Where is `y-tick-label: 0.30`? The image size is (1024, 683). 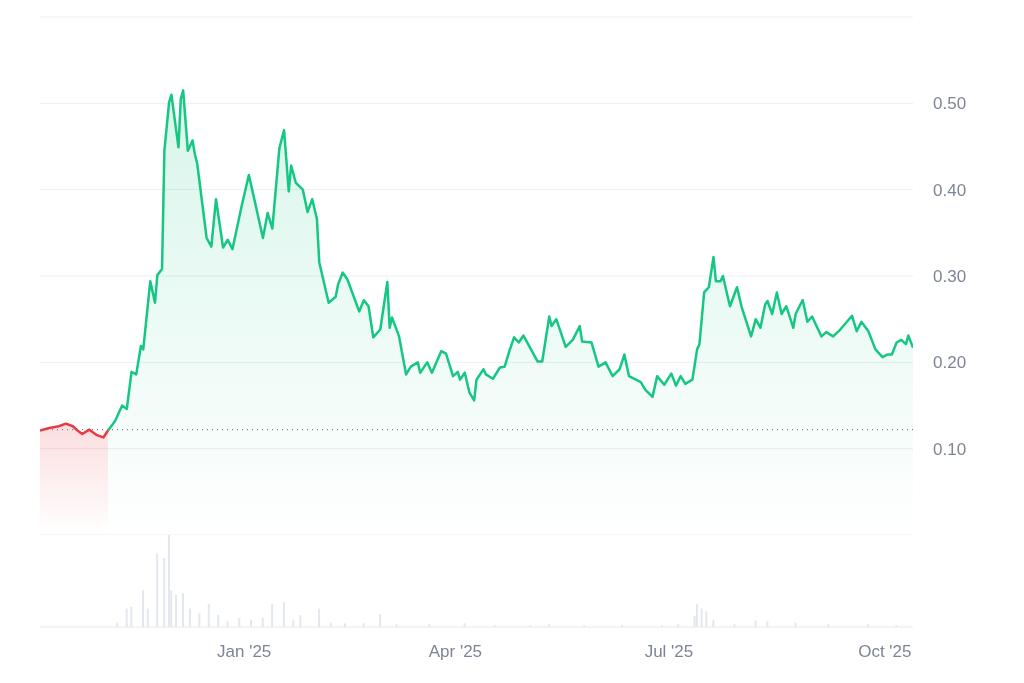
y-tick-label: 0.30 is located at coordinates (950, 277).